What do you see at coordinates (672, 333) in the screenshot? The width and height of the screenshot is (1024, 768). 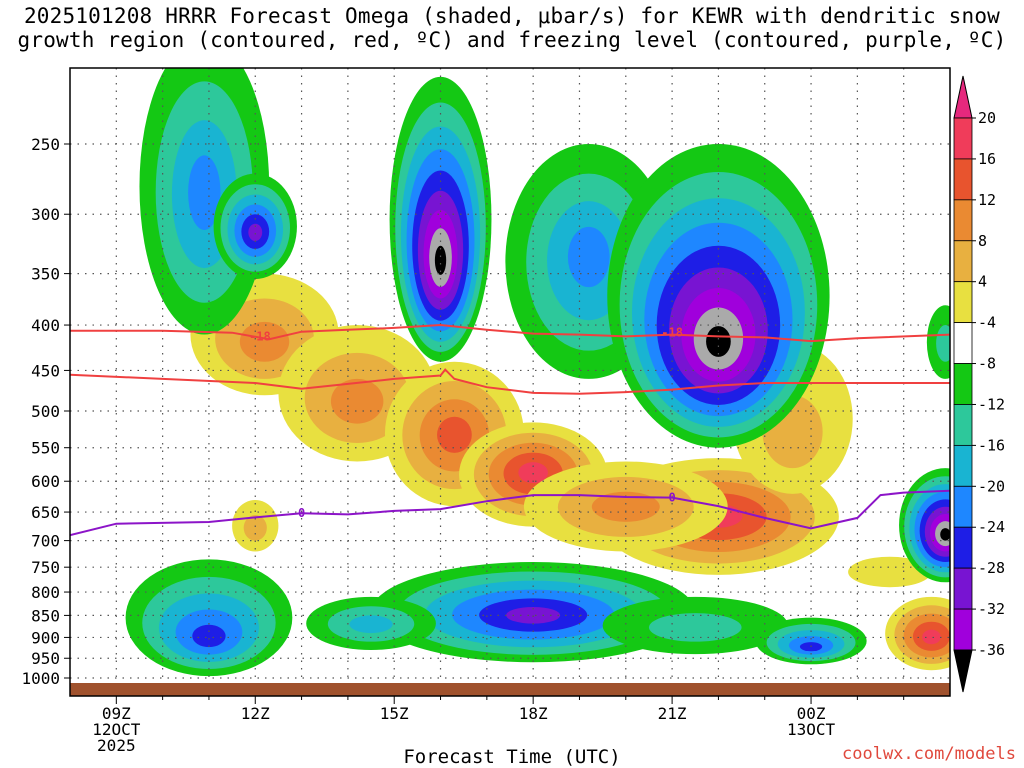 I see `contour-label-m18-b: -18` at bounding box center [672, 333].